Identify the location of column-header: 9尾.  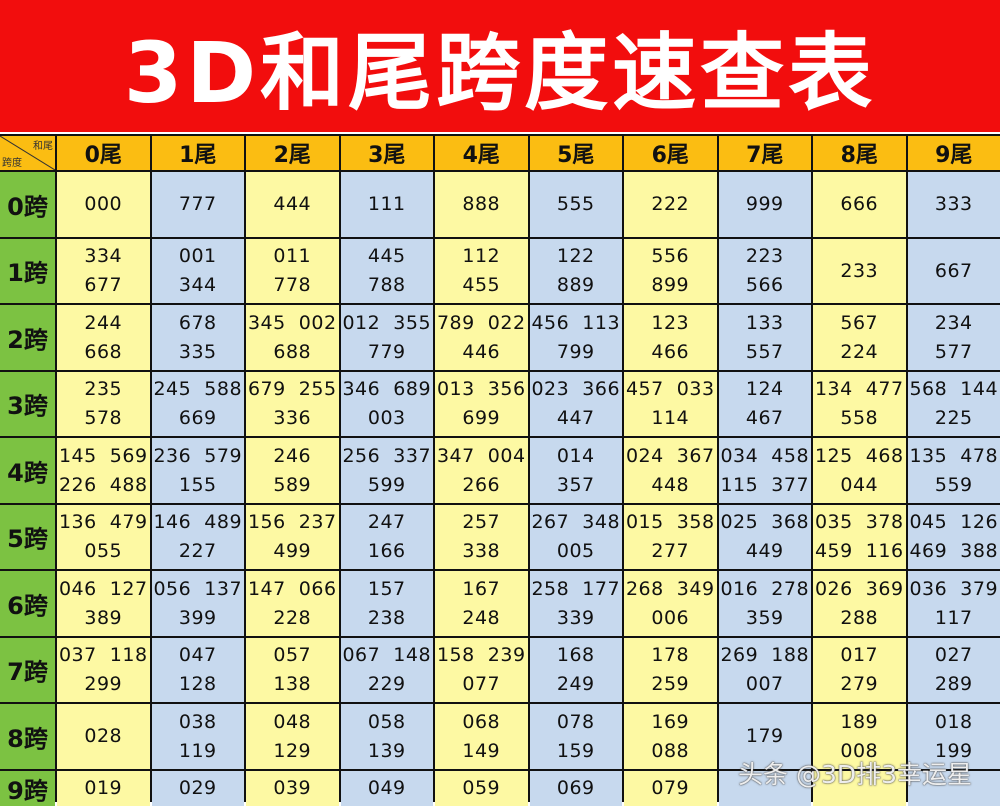
(954, 153).